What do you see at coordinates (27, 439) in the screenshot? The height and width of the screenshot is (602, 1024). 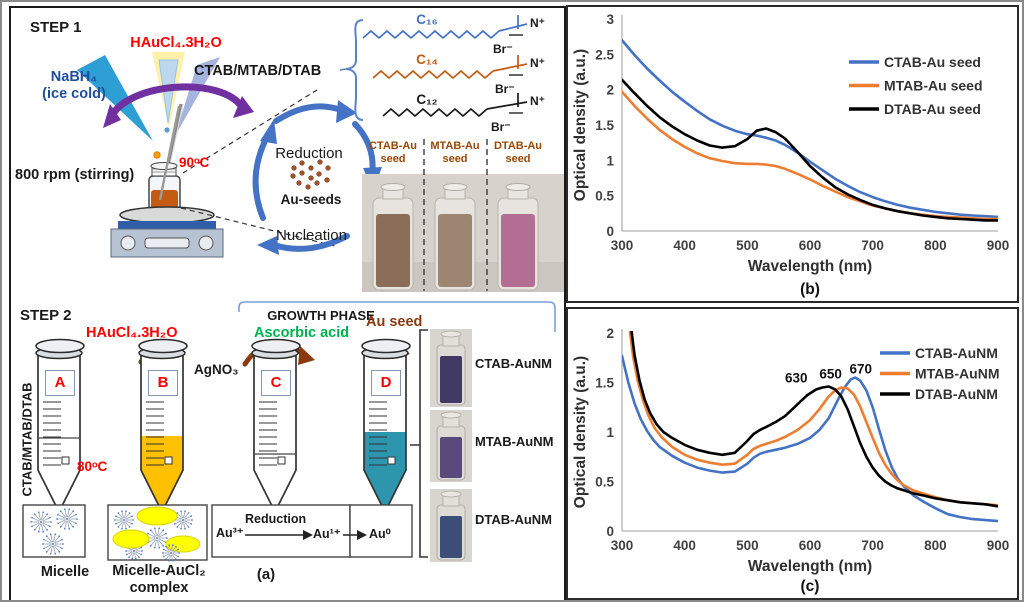 I see `surfactants-vertical-label: CTAB/MTAB/DTAB` at bounding box center [27, 439].